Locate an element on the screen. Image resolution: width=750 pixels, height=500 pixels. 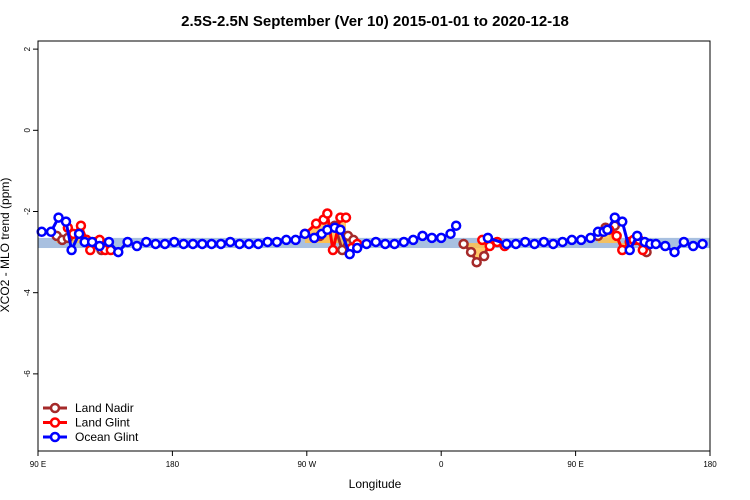
legend-item-land-glint: Land Glint is located at coordinates (86, 423).